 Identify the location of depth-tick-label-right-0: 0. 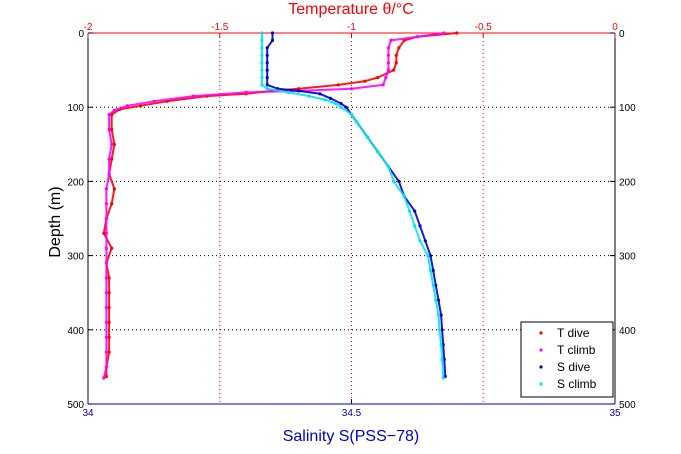
(622, 34).